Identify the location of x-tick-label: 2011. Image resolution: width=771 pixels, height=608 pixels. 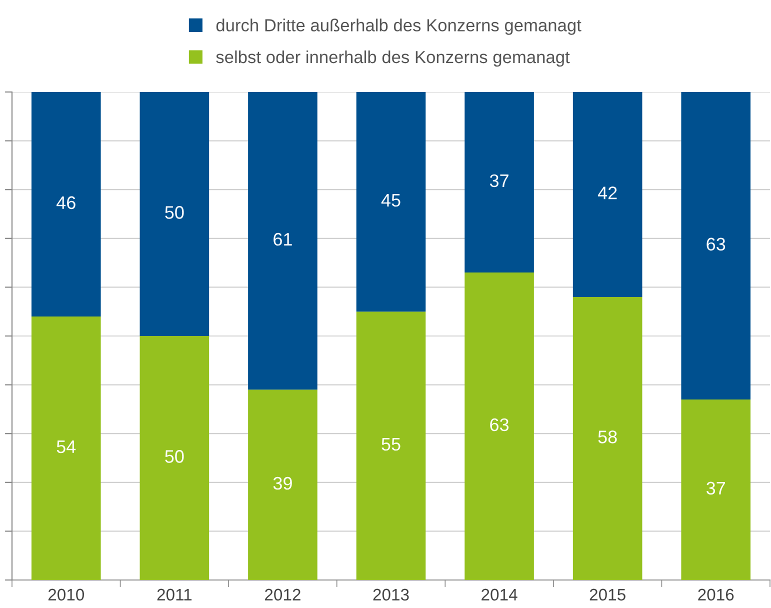
(174, 594).